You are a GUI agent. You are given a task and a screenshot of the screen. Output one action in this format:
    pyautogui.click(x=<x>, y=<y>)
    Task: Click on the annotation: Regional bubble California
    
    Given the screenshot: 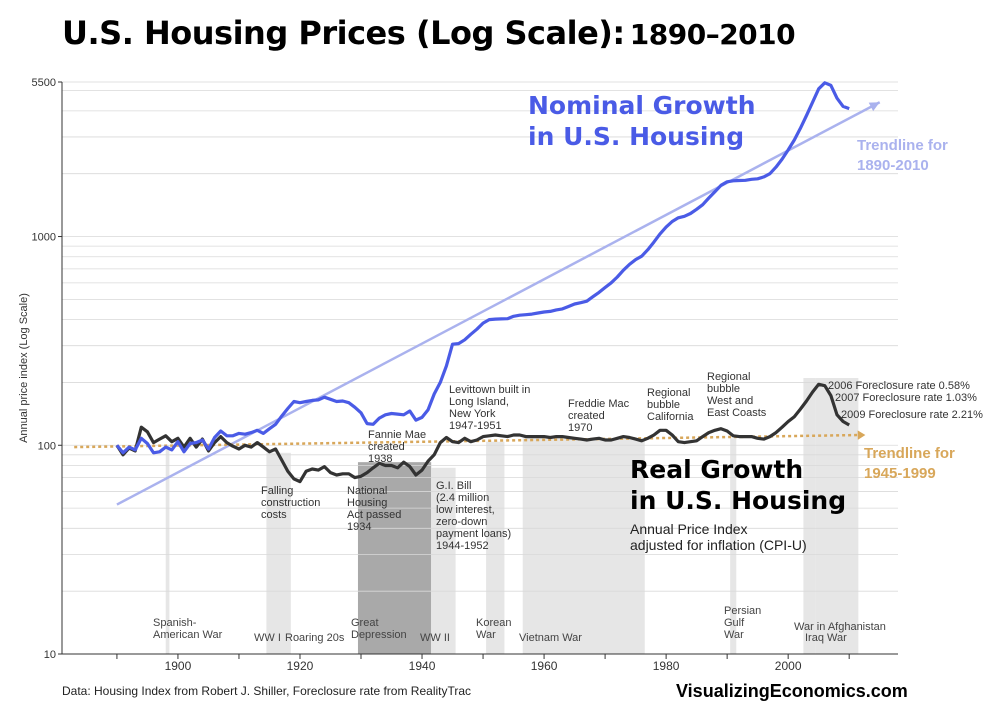 What is the action you would take?
    pyautogui.click(x=670, y=405)
    